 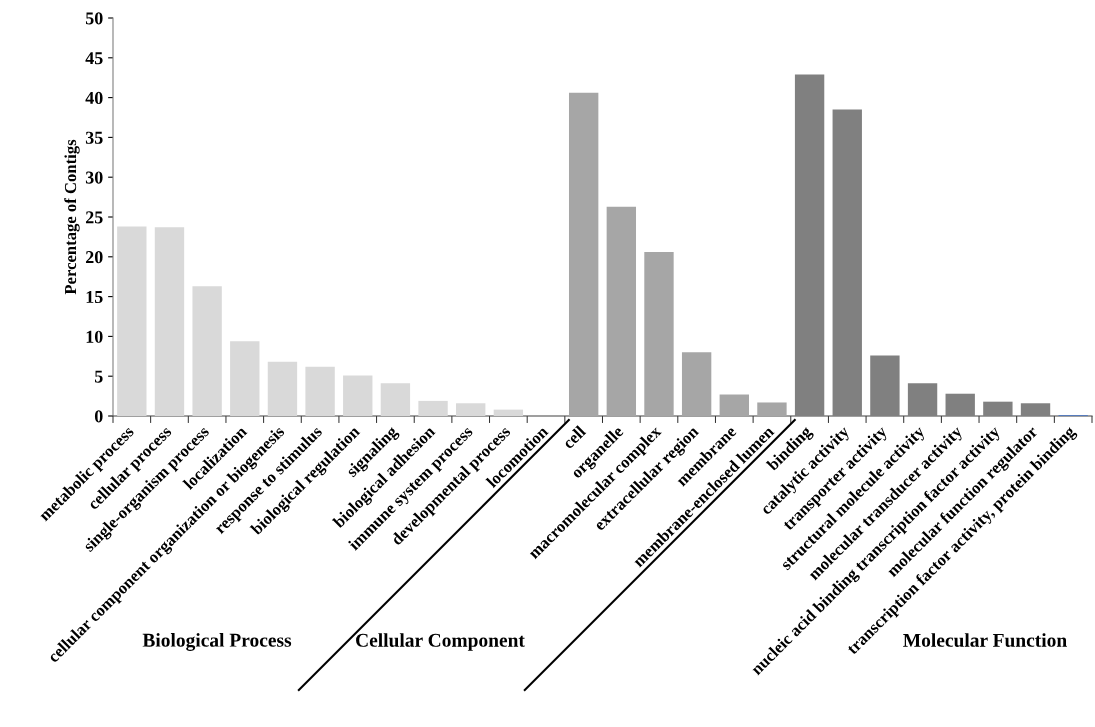 I want to click on text: Cellular Component, so click(x=440, y=642).